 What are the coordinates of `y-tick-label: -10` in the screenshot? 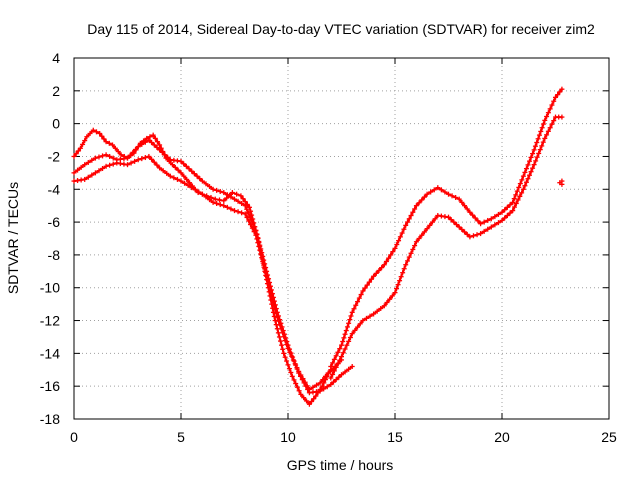 It's located at (50, 288).